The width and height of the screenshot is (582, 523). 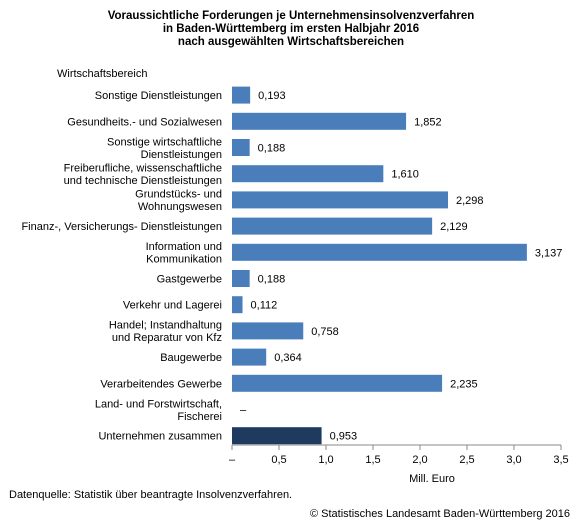 What do you see at coordinates (278, 460) in the screenshot?
I see `x-tick-label: 0,5` at bounding box center [278, 460].